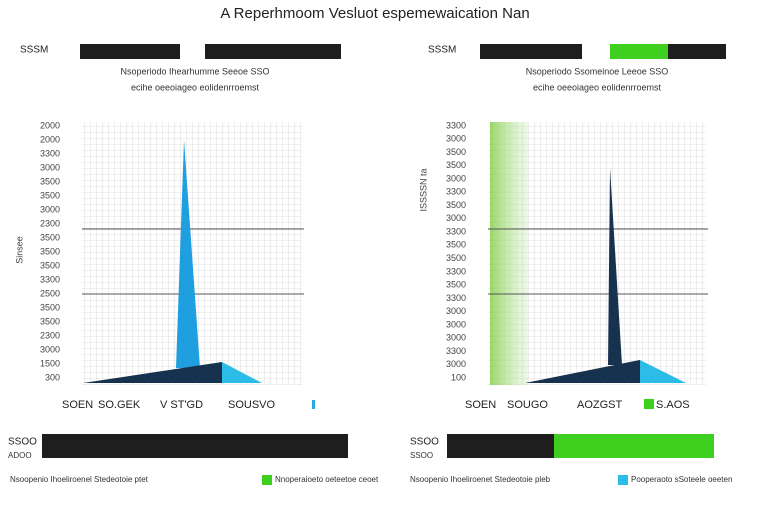  What do you see at coordinates (50, 363) in the screenshot?
I see `y-tick-label: 1500` at bounding box center [50, 363].